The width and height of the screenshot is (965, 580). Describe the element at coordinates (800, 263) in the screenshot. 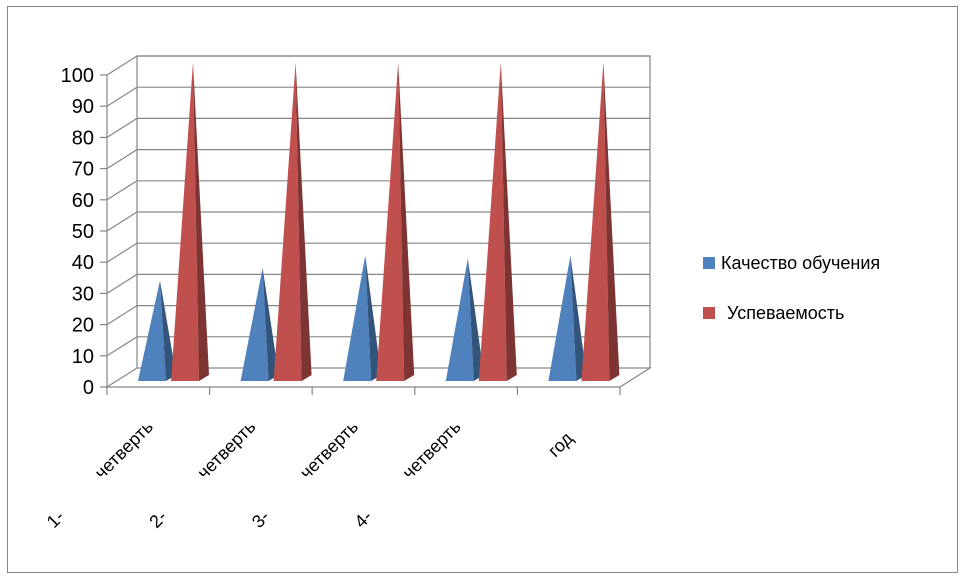

I see `legend-label: Качество обучения` at that location.